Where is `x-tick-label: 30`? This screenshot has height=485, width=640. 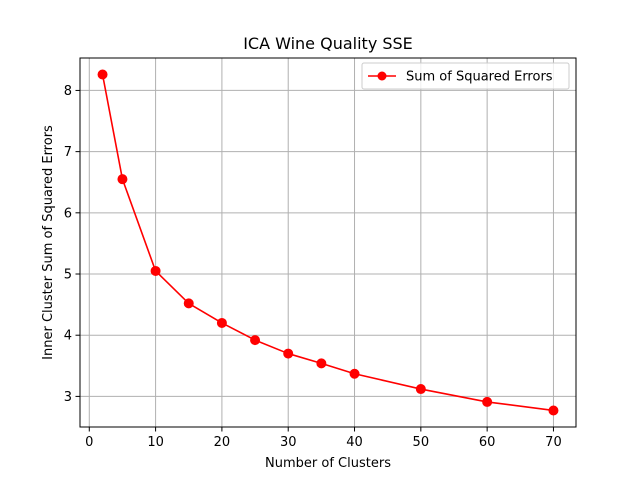 x-tick-label: 30 is located at coordinates (288, 442).